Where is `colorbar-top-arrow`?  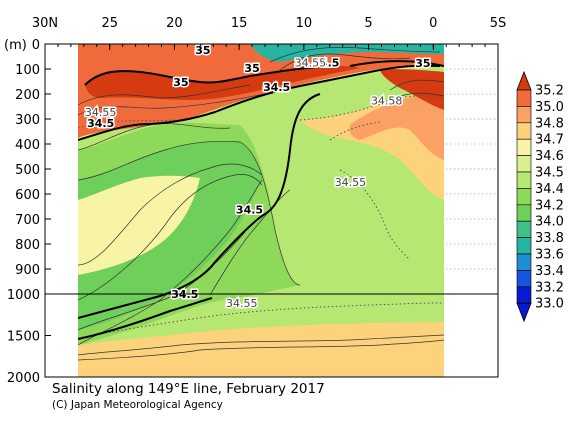 colorbar-top-arrow is located at coordinates (524, 80).